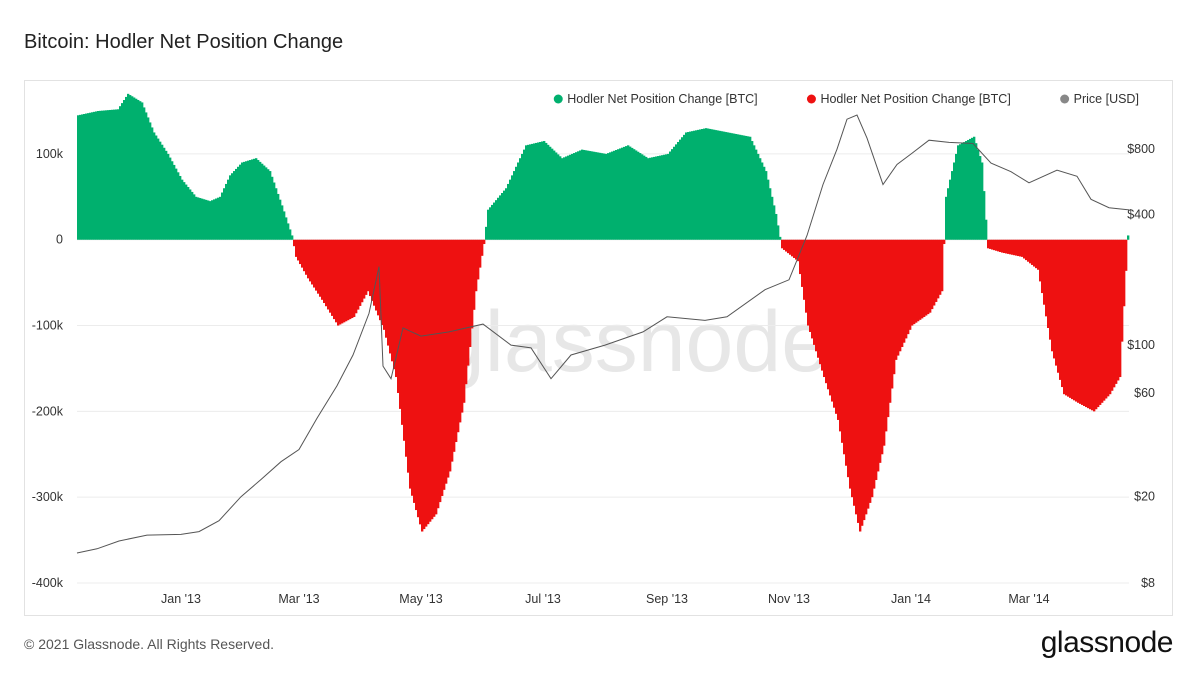 The image size is (1199, 675). Describe the element at coordinates (911, 599) in the screenshot. I see `x-tick-label: Jan '14` at that location.